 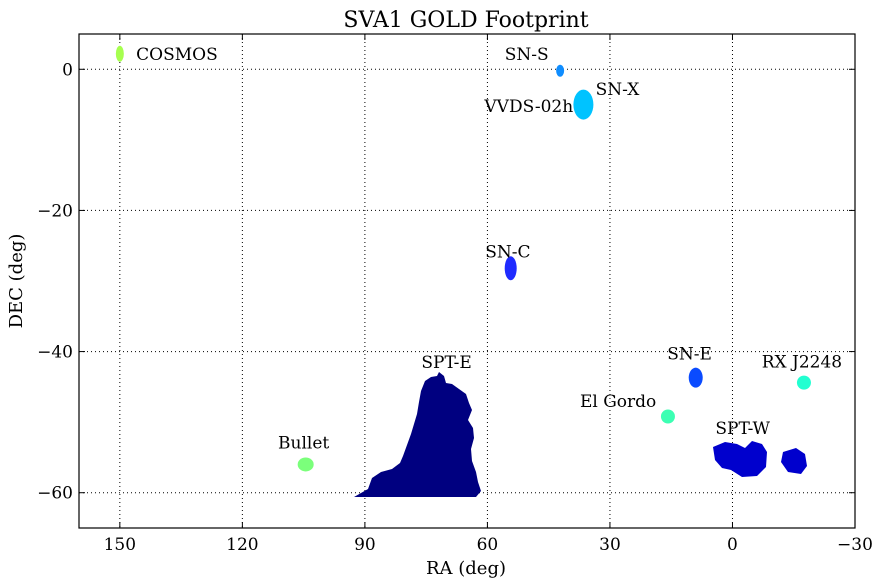 What do you see at coordinates (55, 211) in the screenshot?
I see `y-tick-label: −20` at bounding box center [55, 211].